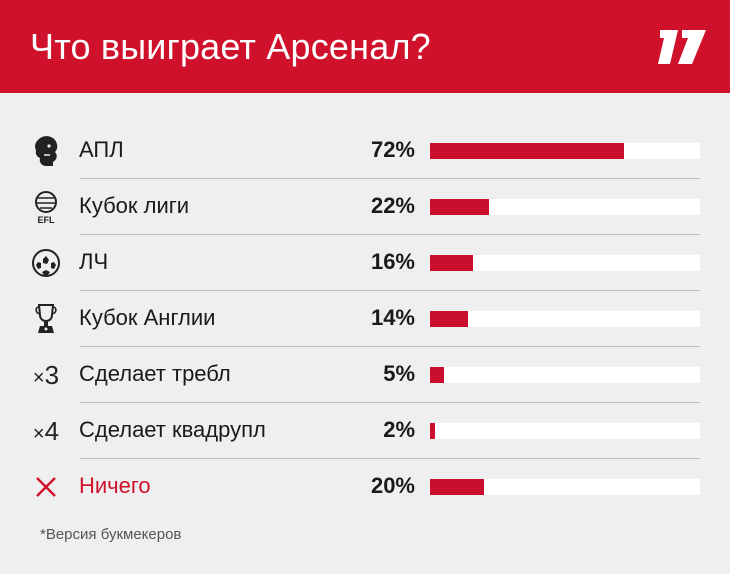 This screenshot has height=574, width=730. What do you see at coordinates (155, 373) in the screenshot?
I see `category-label: Сделает требл` at bounding box center [155, 373].